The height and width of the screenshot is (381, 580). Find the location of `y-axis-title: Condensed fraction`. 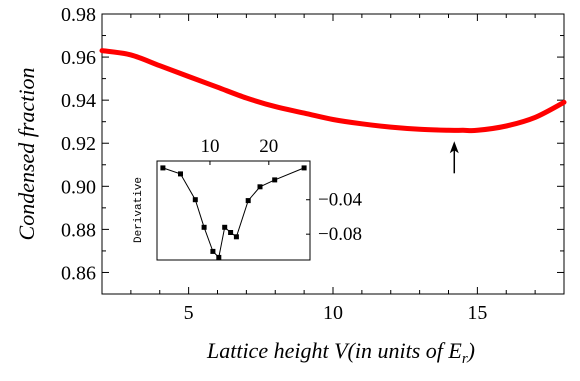

y-axis-title: Condensed fraction is located at coordinates (26, 154).